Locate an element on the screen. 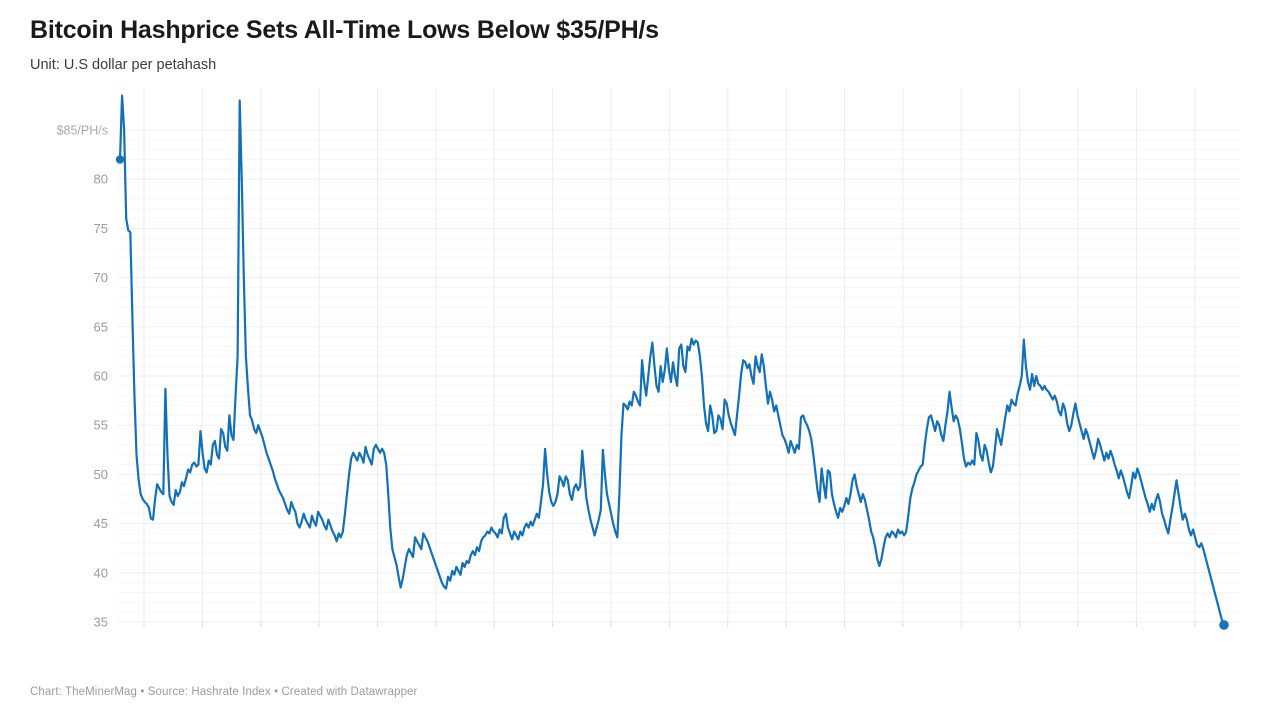  y-axis-tick-label: 40 is located at coordinates (101, 572).